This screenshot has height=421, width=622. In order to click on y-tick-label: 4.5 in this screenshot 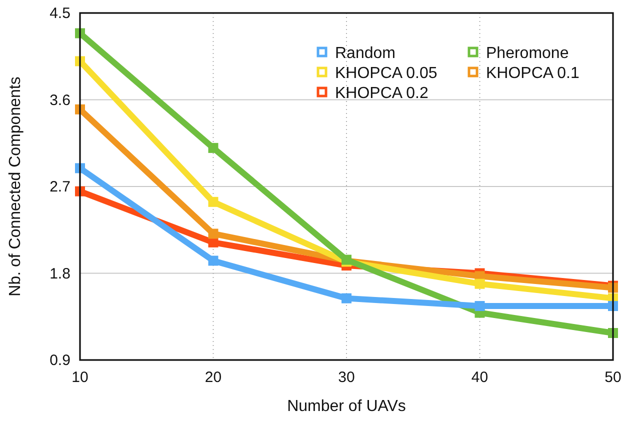, I will do `click(60, 13)`.